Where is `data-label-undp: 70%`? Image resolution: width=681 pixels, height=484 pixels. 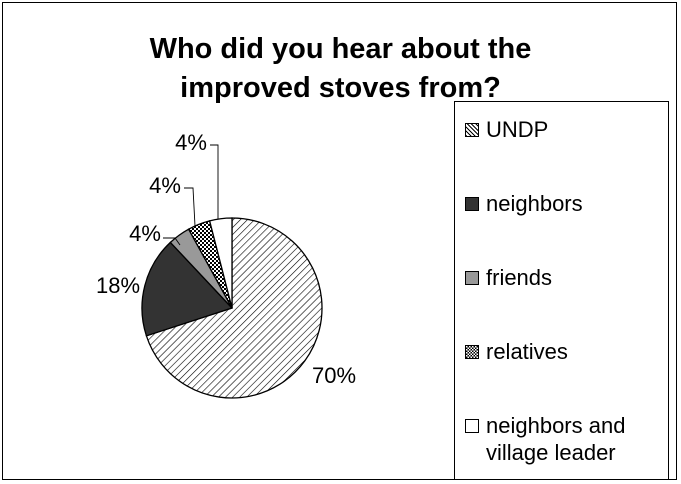
data-label-undp: 70% is located at coordinates (334, 375).